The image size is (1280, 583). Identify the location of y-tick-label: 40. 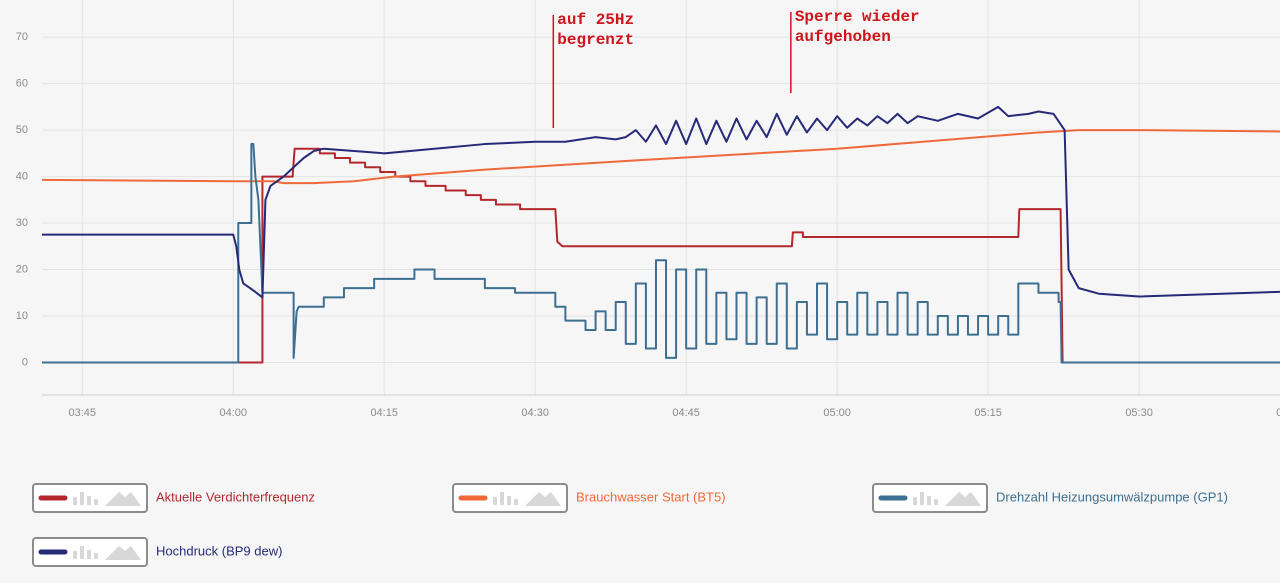
(22, 176).